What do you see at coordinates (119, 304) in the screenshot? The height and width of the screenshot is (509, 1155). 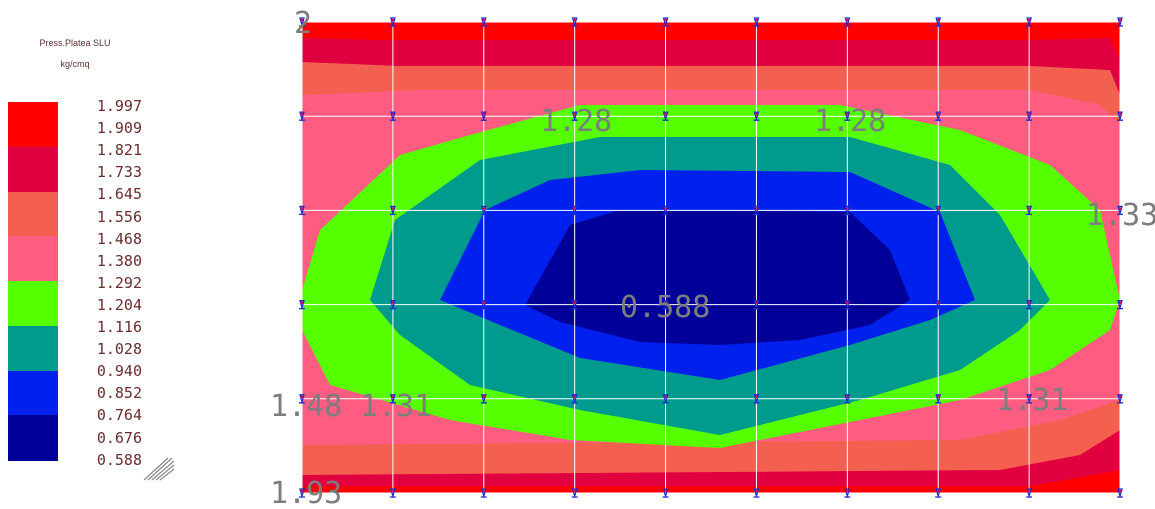 I see `legend-tick-label: 1.204` at bounding box center [119, 304].